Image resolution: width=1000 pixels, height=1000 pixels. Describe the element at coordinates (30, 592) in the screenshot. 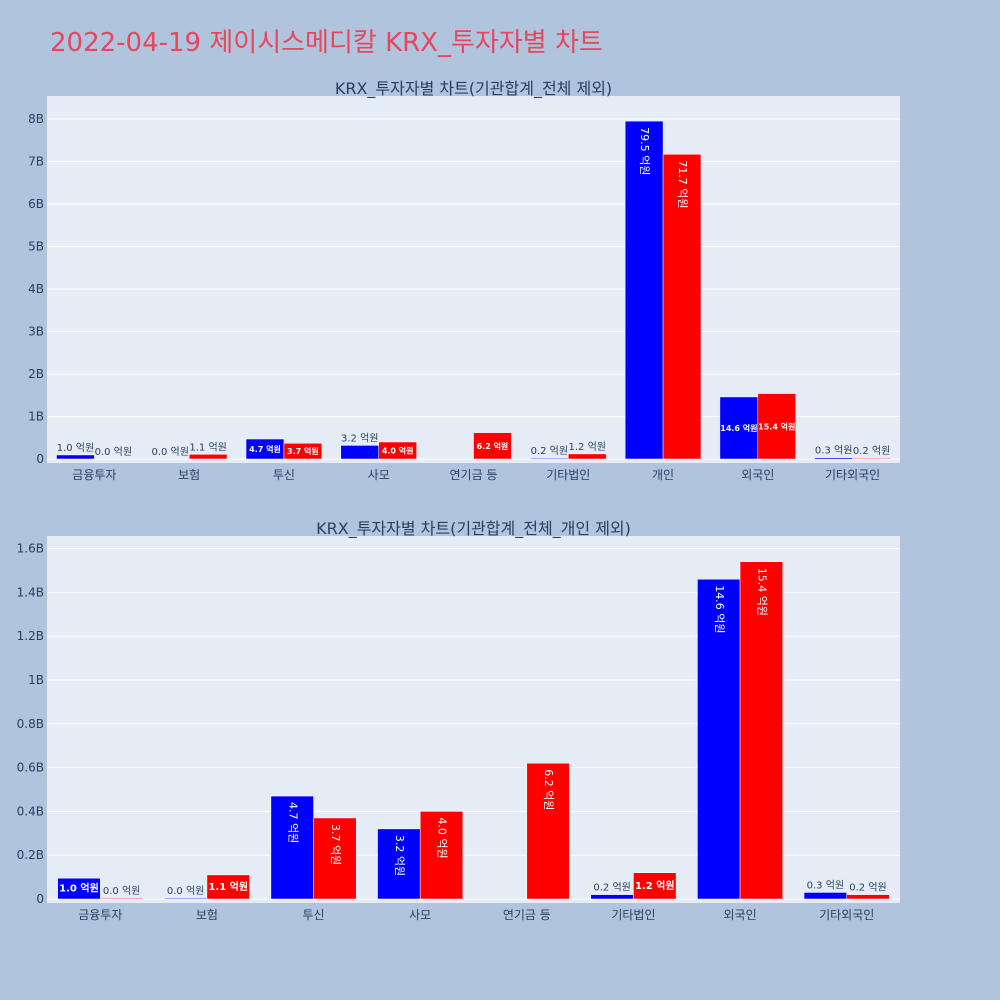

I see `y-tick-label: 1.4B` at that location.